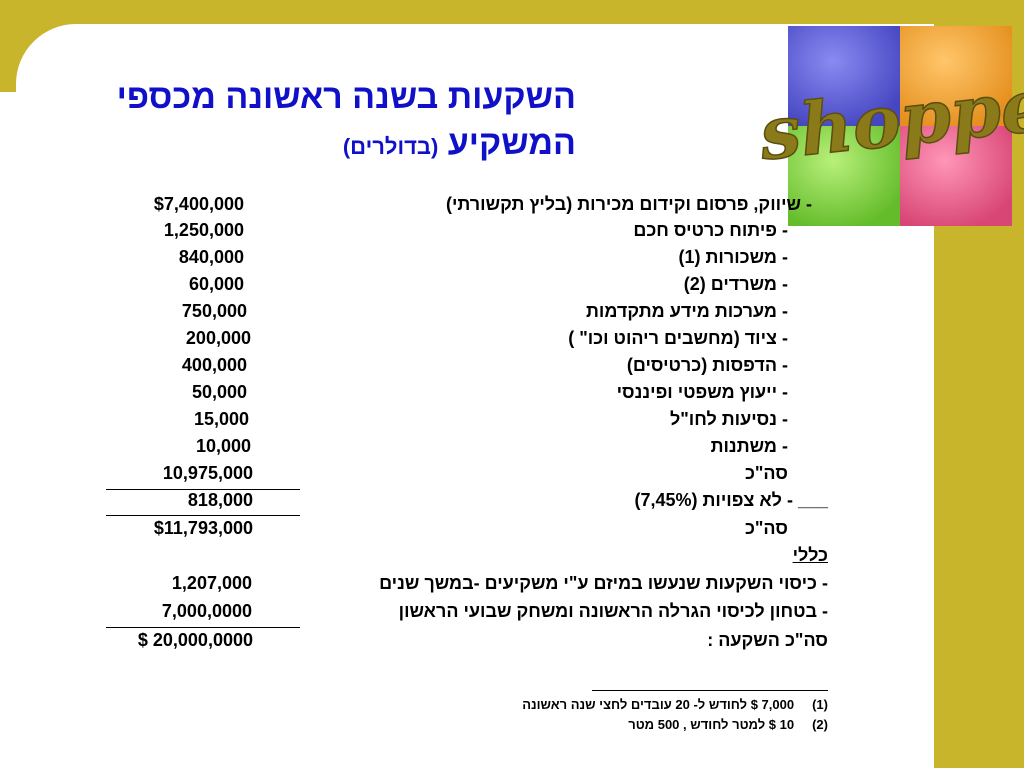  I want to click on subtotal-rule, so click(203, 489).